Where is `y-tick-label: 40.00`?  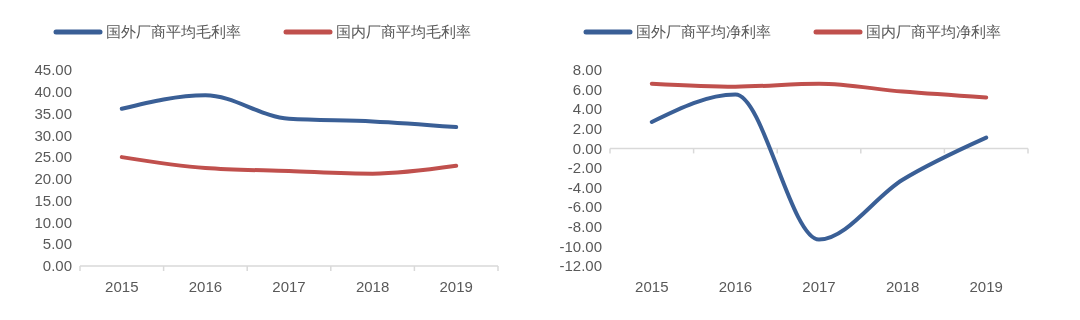
y-tick-label: 40.00 is located at coordinates (53, 92).